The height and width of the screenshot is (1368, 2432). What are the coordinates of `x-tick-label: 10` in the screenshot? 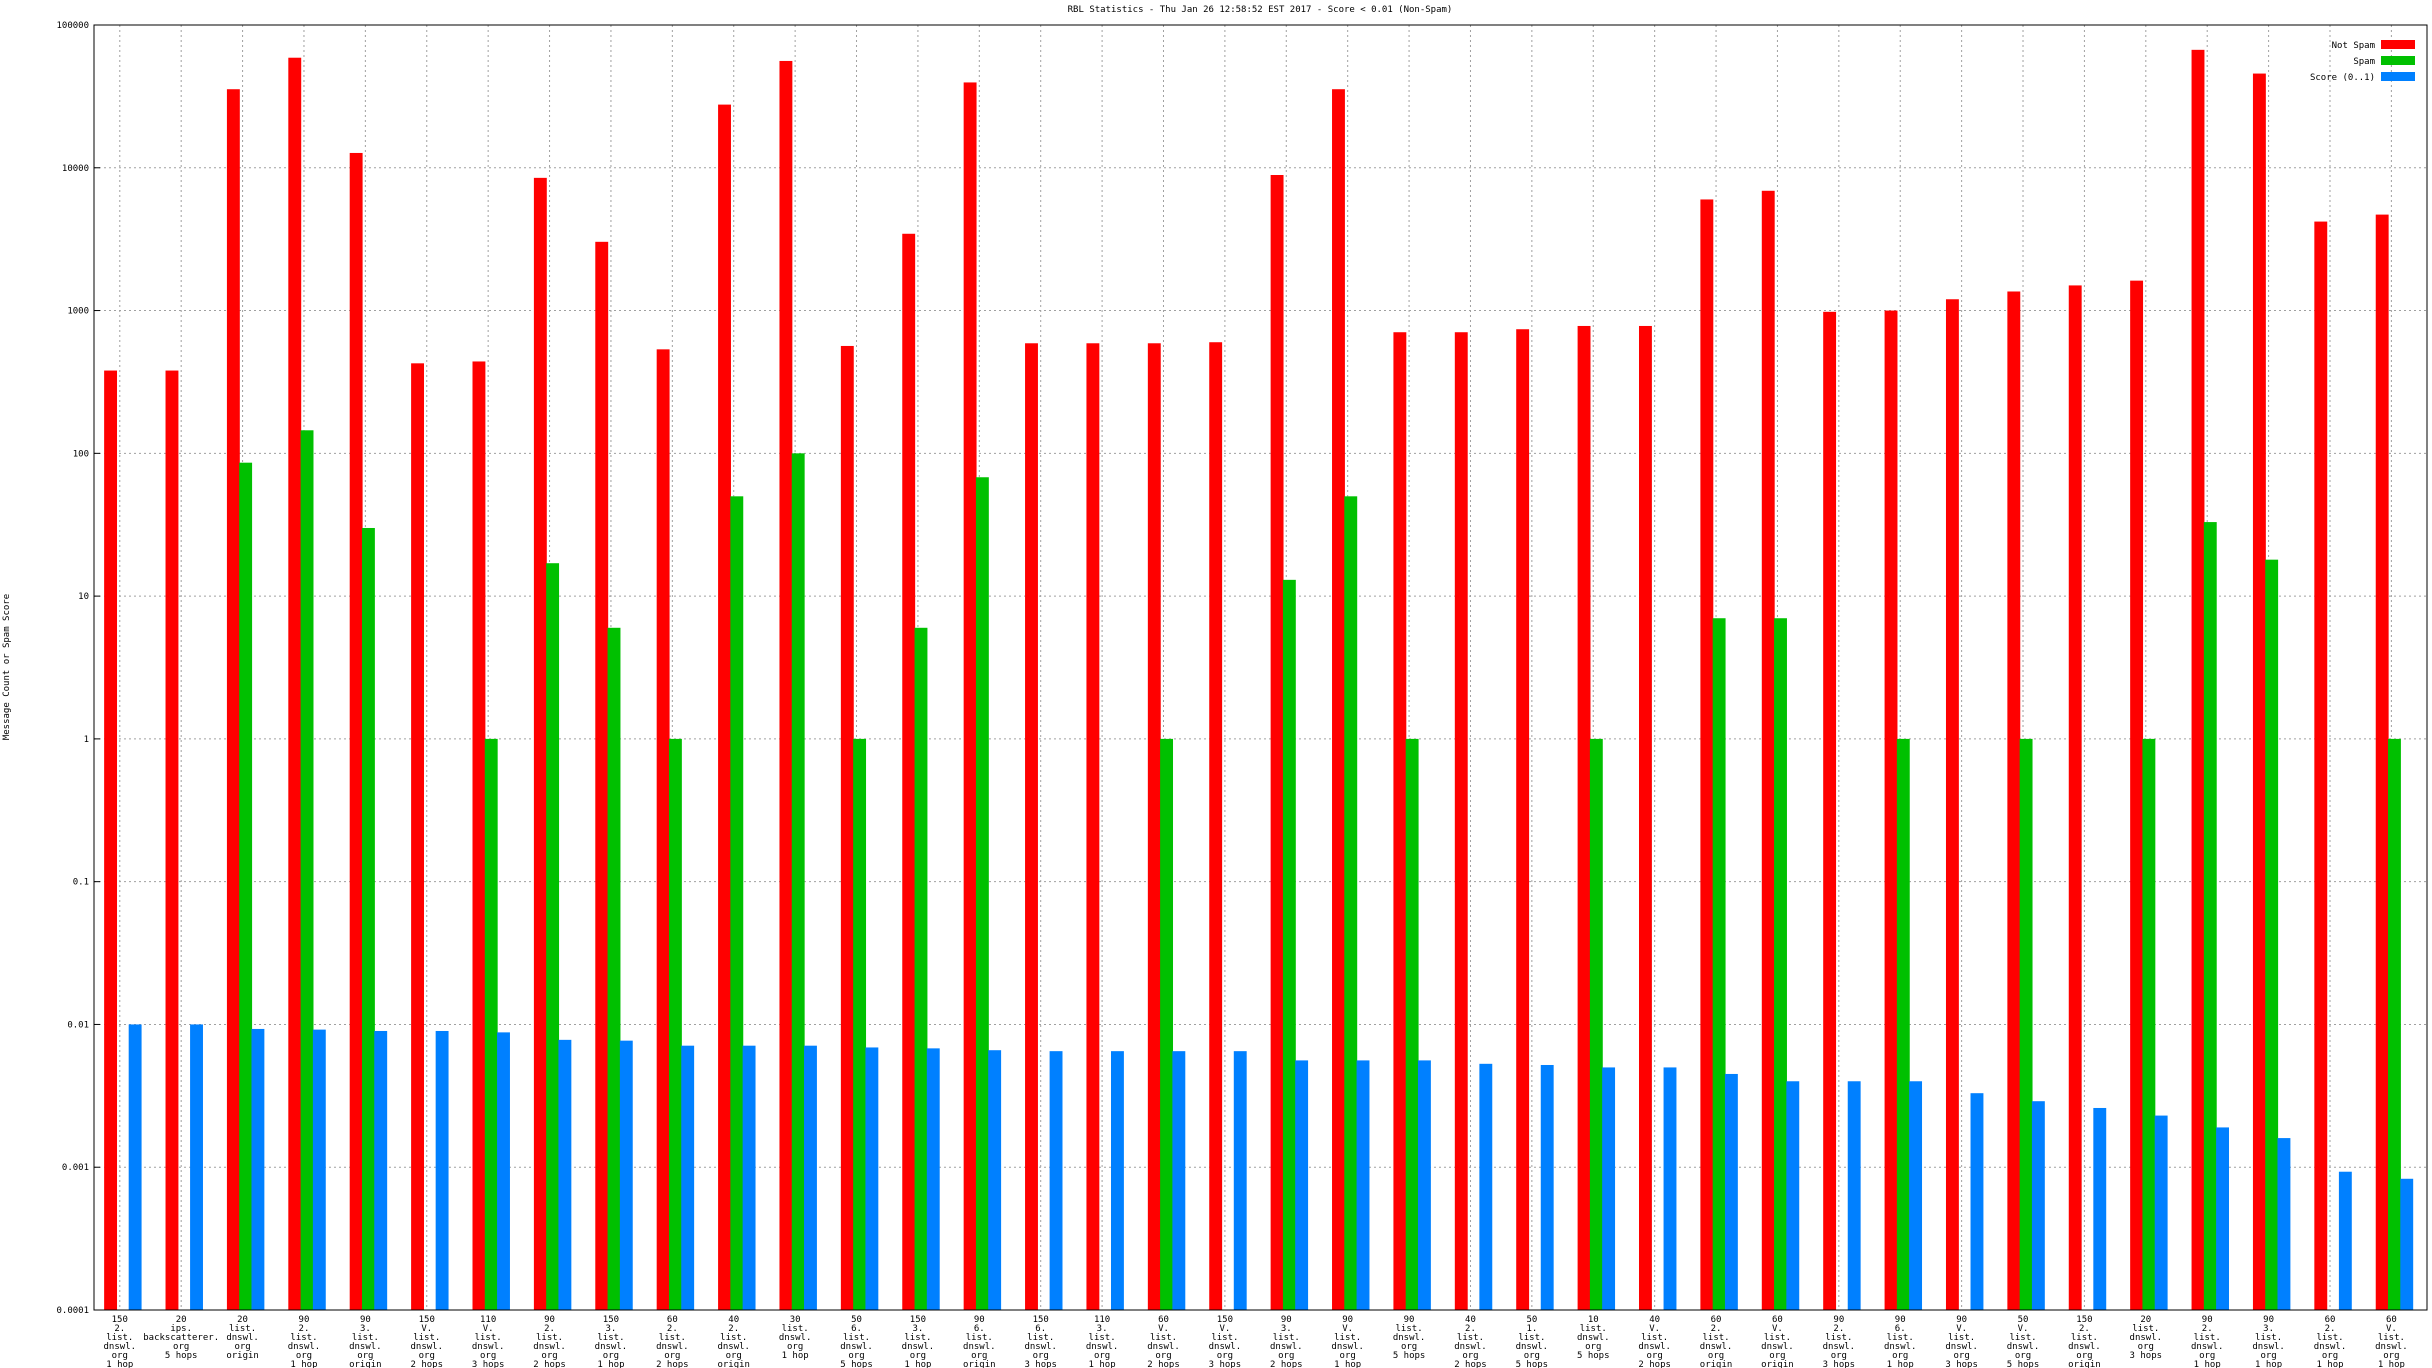 It's located at (1593, 1320).